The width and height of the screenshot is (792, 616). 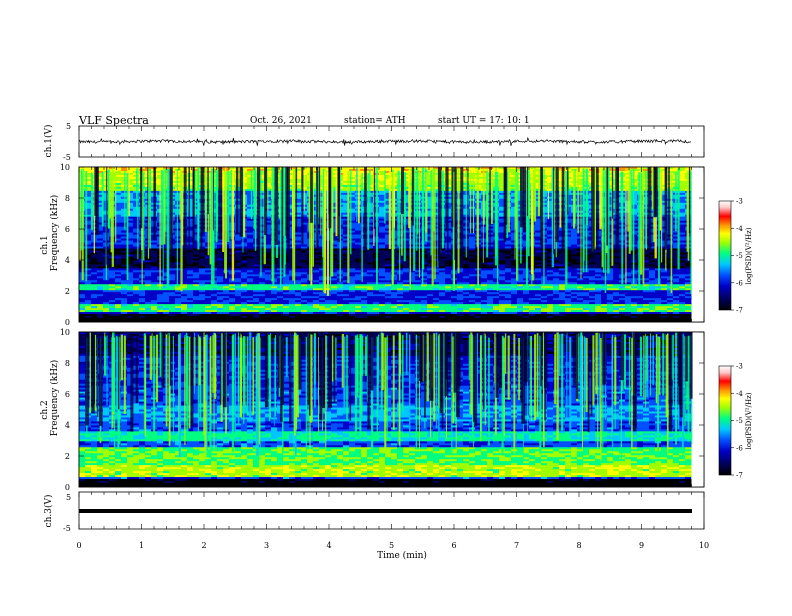 What do you see at coordinates (67, 157) in the screenshot?
I see `ch1-ytick-bottom: -5` at bounding box center [67, 157].